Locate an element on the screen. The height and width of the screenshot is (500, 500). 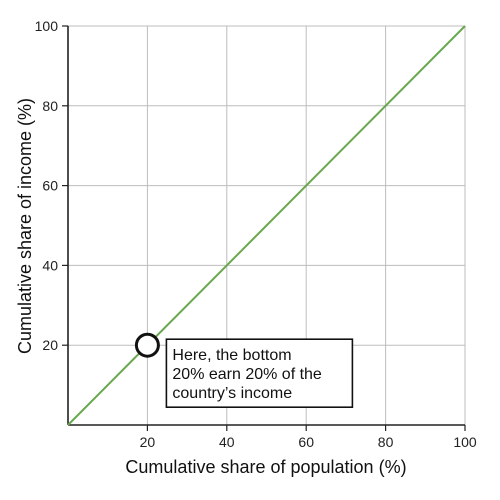
highlight-point is located at coordinates (147, 345).